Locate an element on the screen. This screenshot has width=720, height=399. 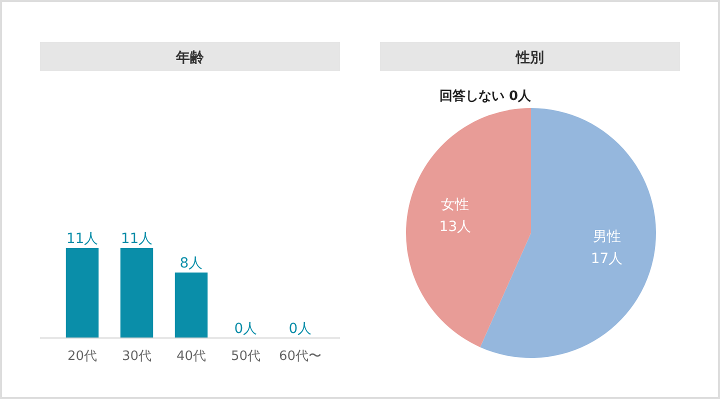
x-tick-label: 30代 is located at coordinates (137, 356).